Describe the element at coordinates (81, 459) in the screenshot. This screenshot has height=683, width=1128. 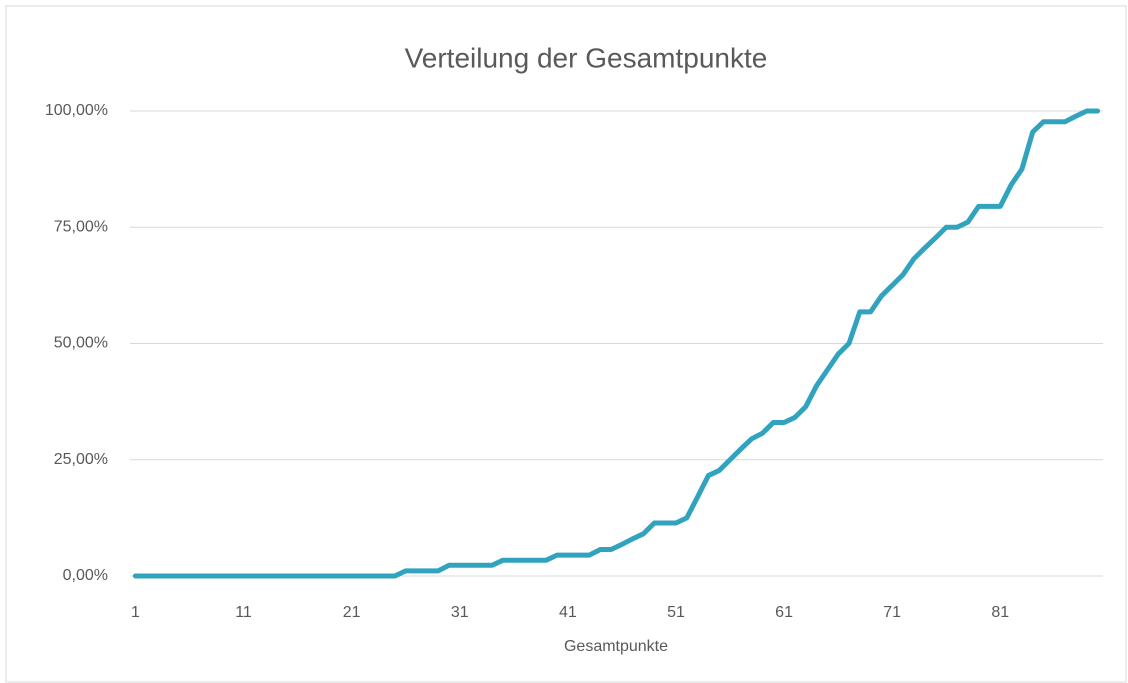
I see `y-tick-label: 25,00%` at that location.